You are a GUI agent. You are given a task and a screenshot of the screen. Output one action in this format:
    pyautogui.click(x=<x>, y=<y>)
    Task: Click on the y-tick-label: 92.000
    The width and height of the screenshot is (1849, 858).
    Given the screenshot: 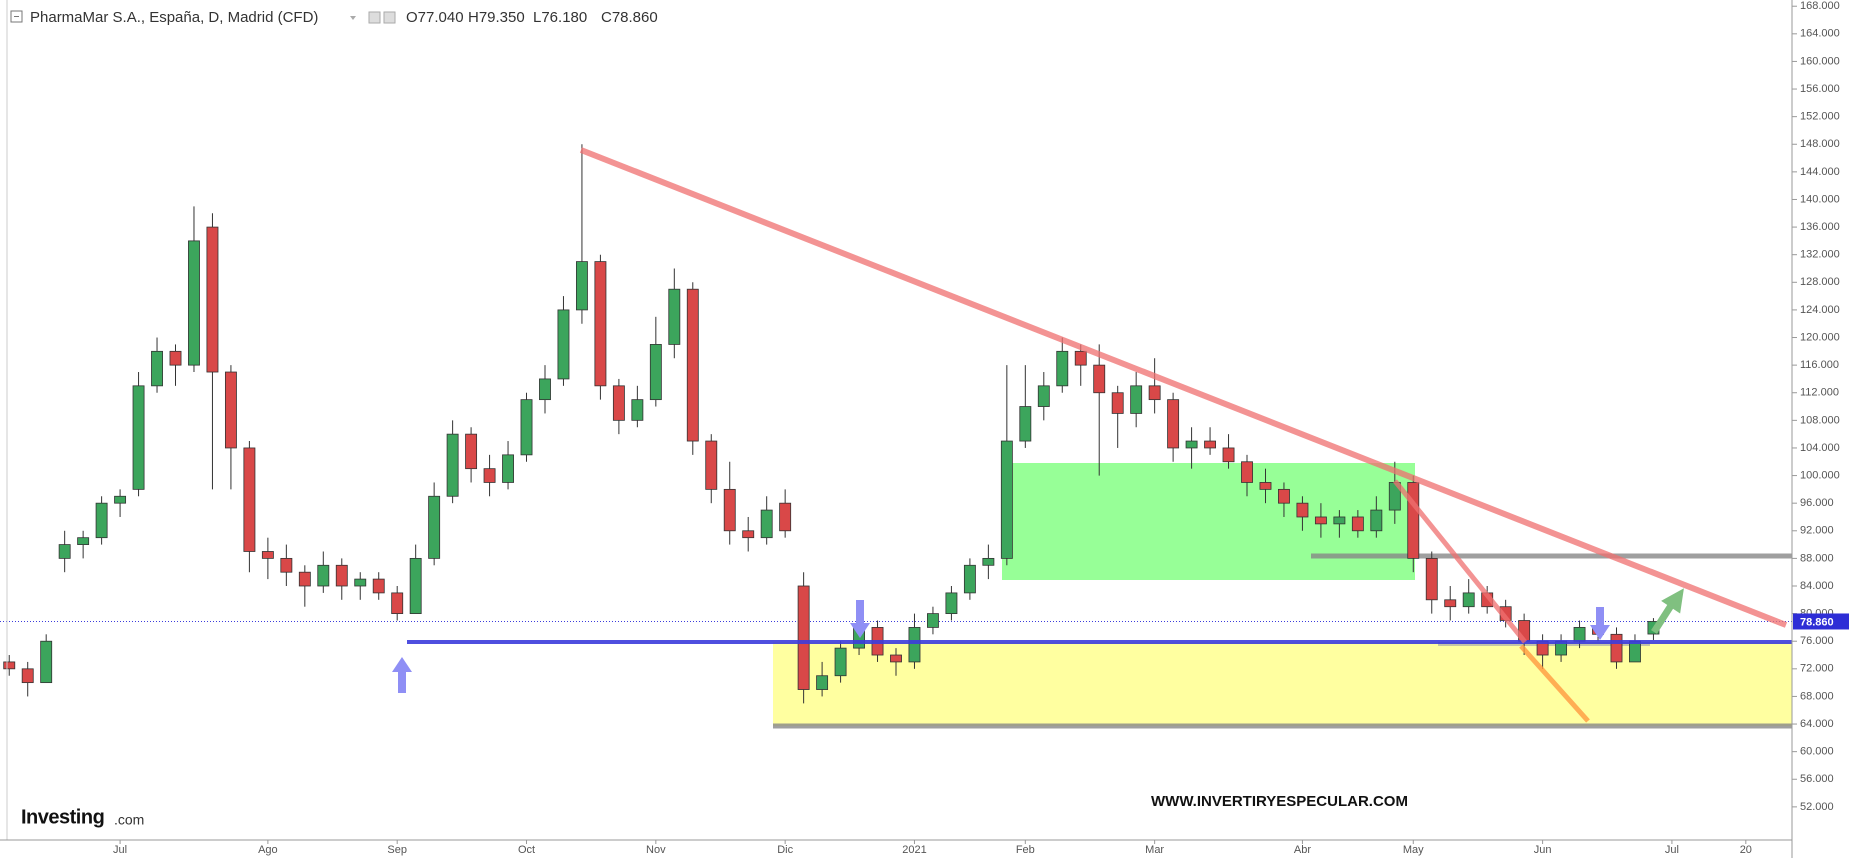 What is the action you would take?
    pyautogui.click(x=1817, y=531)
    